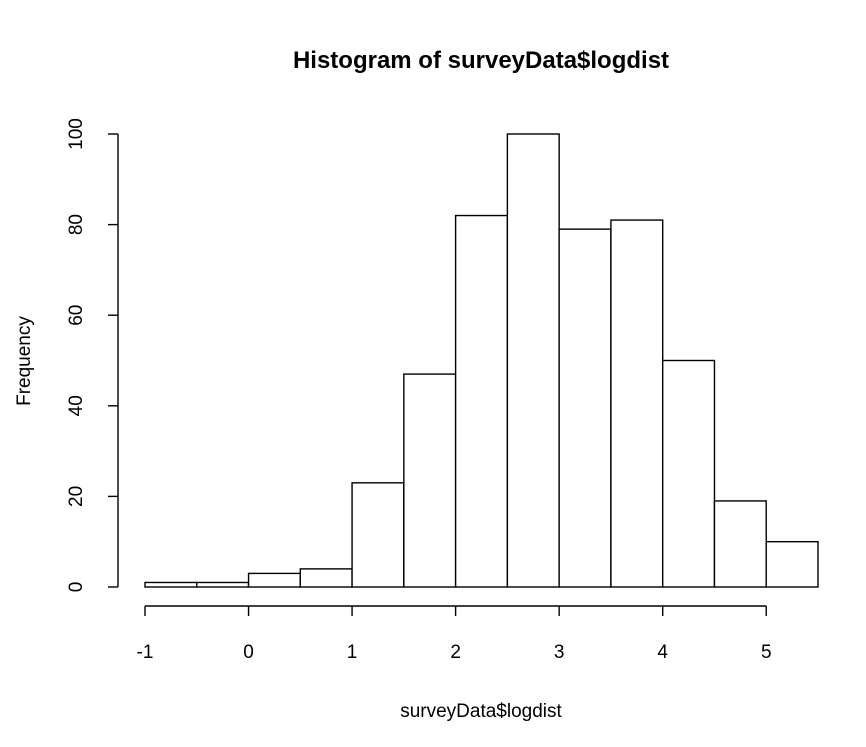  I want to click on x-axis-label: surveyData$logdist, so click(481, 711).